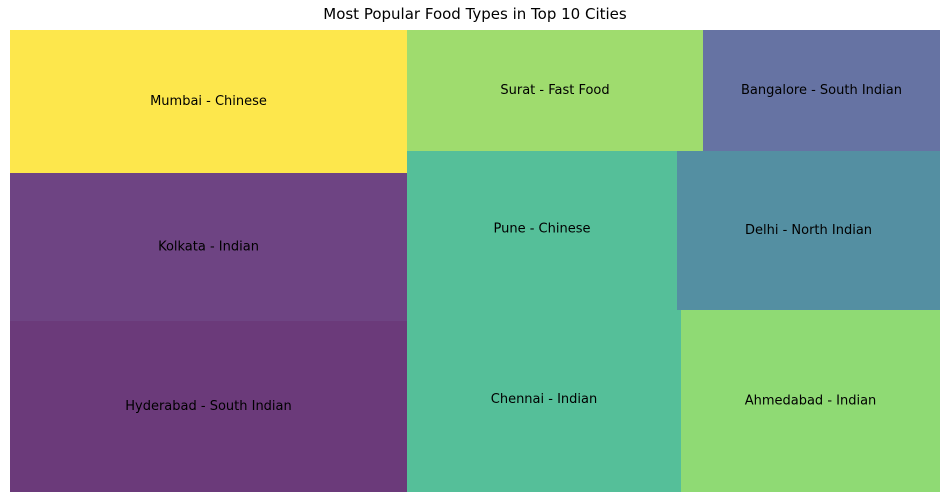 Image resolution: width=950 pixels, height=502 pixels. I want to click on chart-title: Most Popular Food Types in Top 10 Cities, so click(475, 14).